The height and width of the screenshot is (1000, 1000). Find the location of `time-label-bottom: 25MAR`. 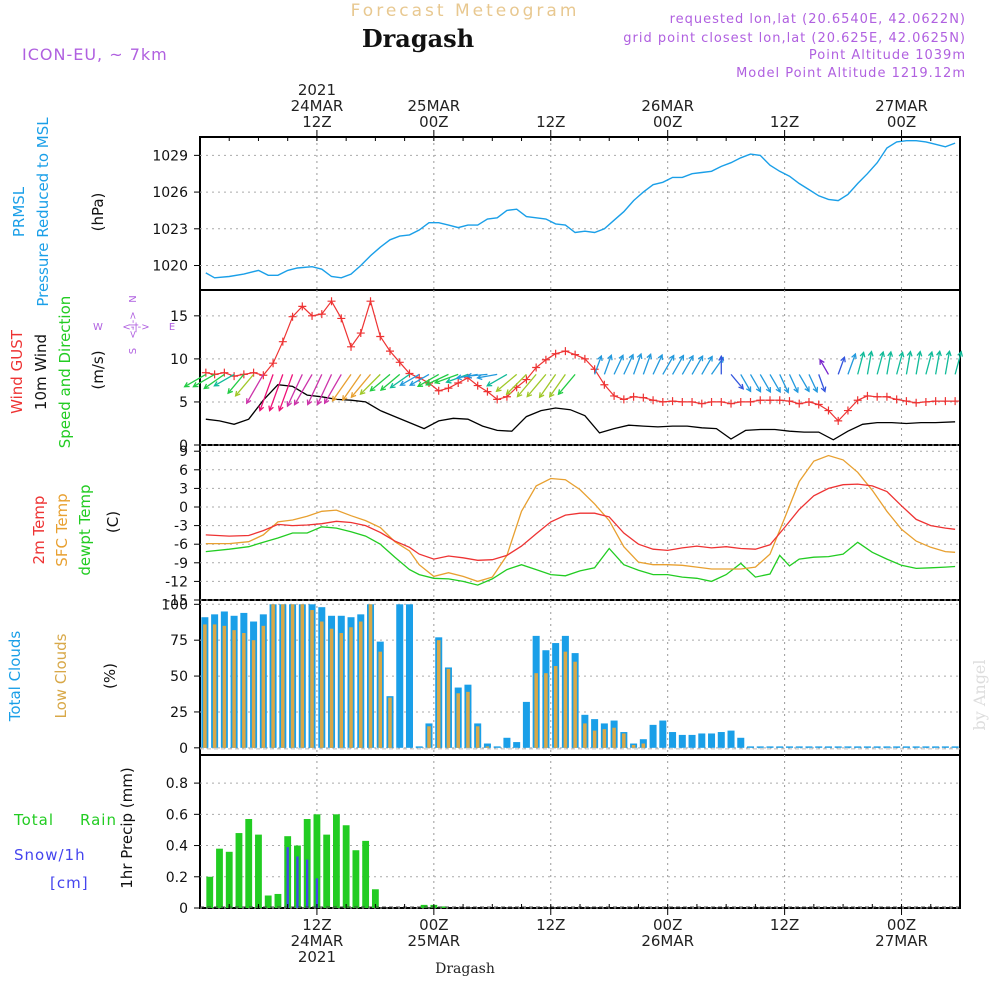

time-label-bottom: 25MAR is located at coordinates (433, 941).